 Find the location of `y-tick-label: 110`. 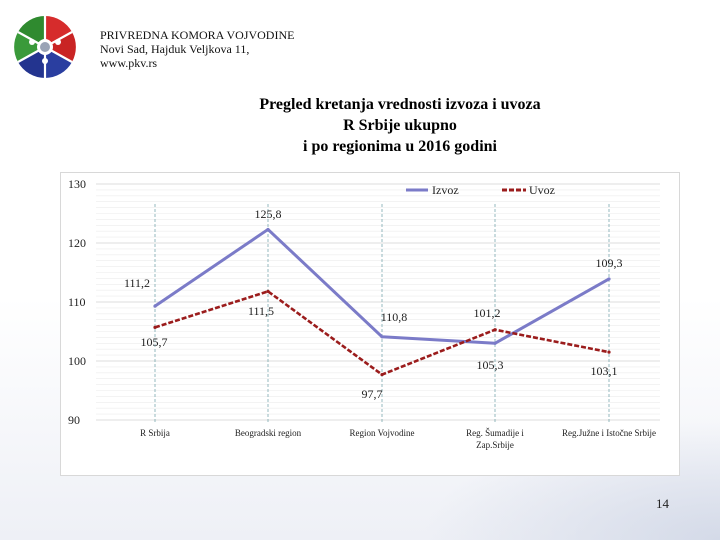

y-tick-label: 110 is located at coordinates (77, 302).